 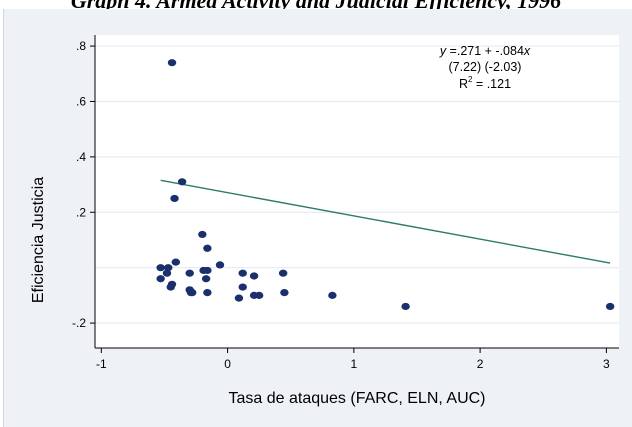 I want to click on fit-line, so click(x=385, y=221).